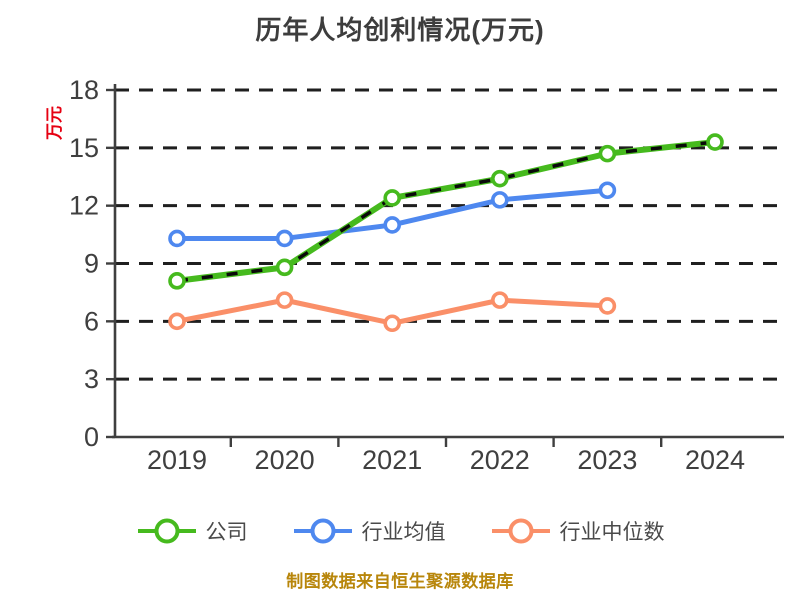  Describe the element at coordinates (607, 306) in the screenshot. I see `data-point-industry-median-2023` at that location.